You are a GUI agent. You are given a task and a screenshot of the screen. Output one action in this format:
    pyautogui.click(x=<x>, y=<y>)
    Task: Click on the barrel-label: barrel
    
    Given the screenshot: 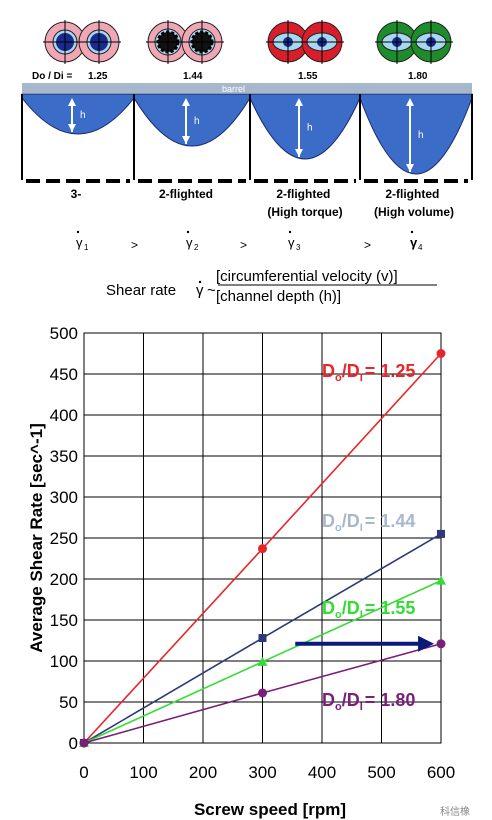 What is the action you would take?
    pyautogui.click(x=233, y=89)
    